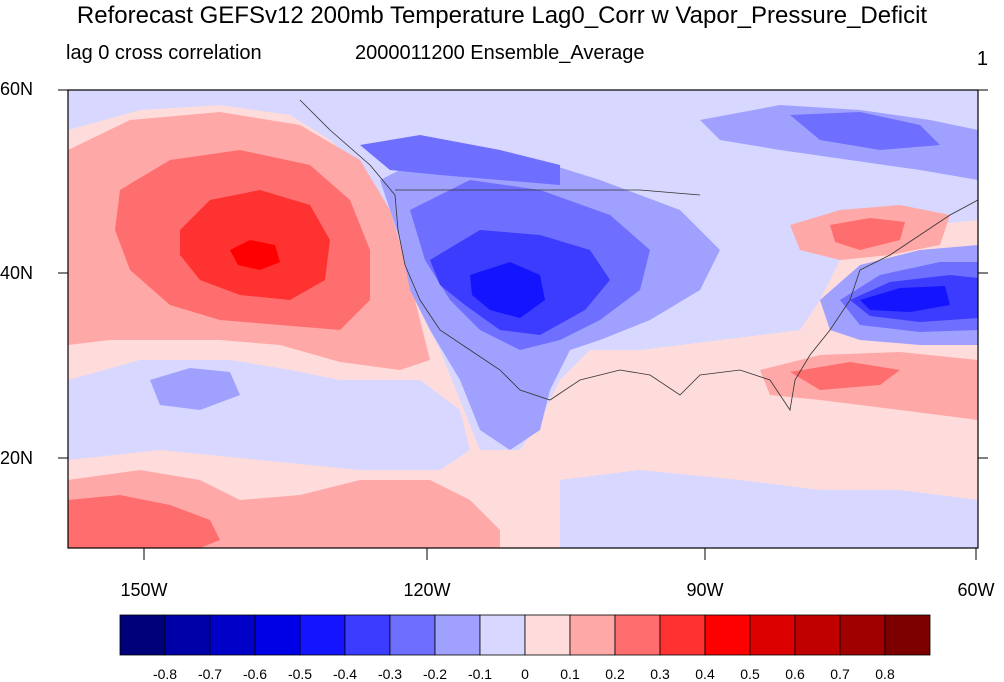 The width and height of the screenshot is (1004, 682). What do you see at coordinates (300, 674) in the screenshot?
I see `colorbar-tick-label: -0.5` at bounding box center [300, 674].